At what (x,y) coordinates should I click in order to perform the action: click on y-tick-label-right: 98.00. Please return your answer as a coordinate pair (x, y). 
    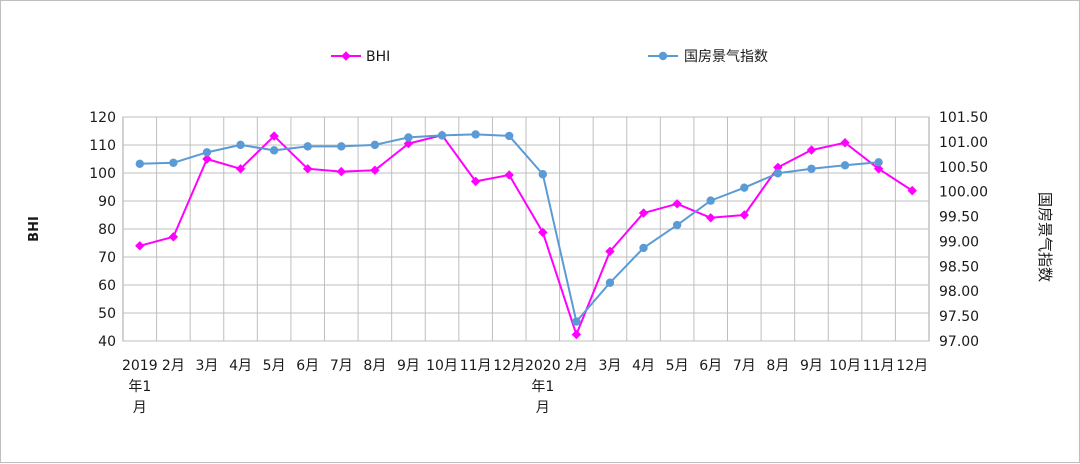
    Looking at the image, I should click on (959, 292).